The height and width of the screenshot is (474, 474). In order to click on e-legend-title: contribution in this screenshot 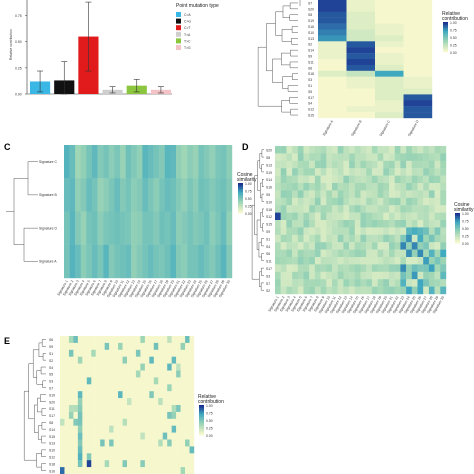, I will do `click(211, 402)`.